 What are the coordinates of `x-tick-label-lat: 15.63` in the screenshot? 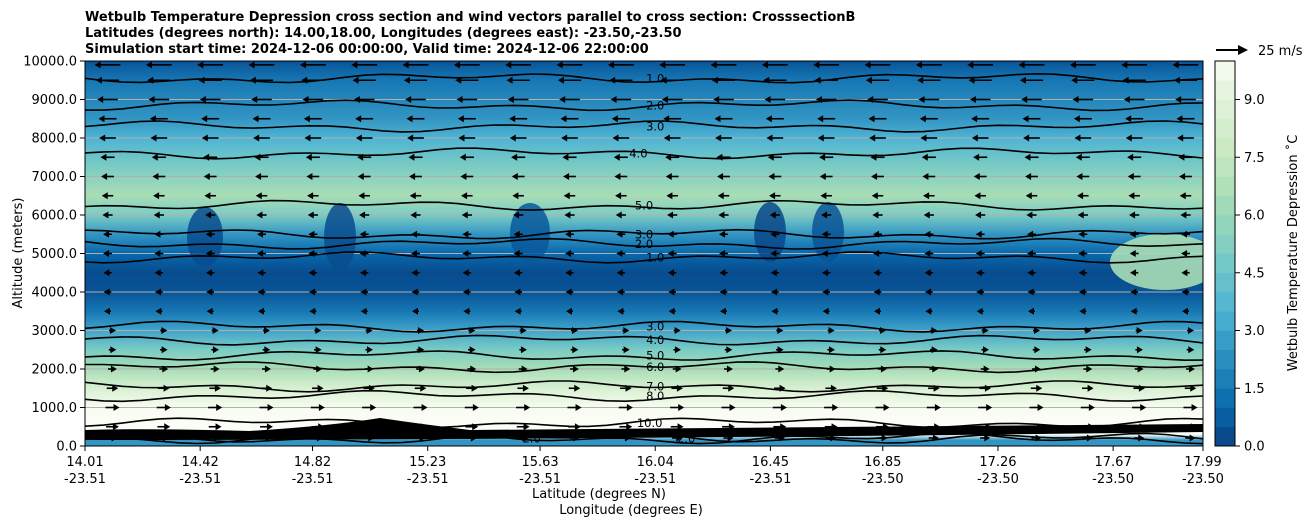 It's located at (539, 462).